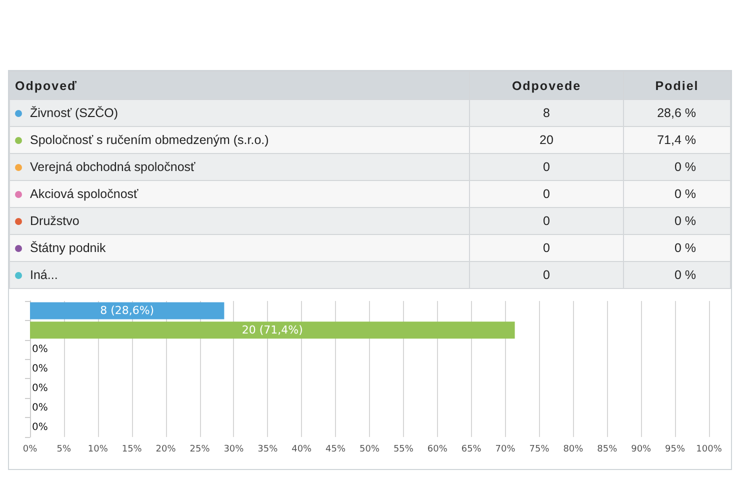 Image resolution: width=740 pixels, height=492 pixels. Describe the element at coordinates (268, 449) in the screenshot. I see `x-tick-label: 35%` at that location.